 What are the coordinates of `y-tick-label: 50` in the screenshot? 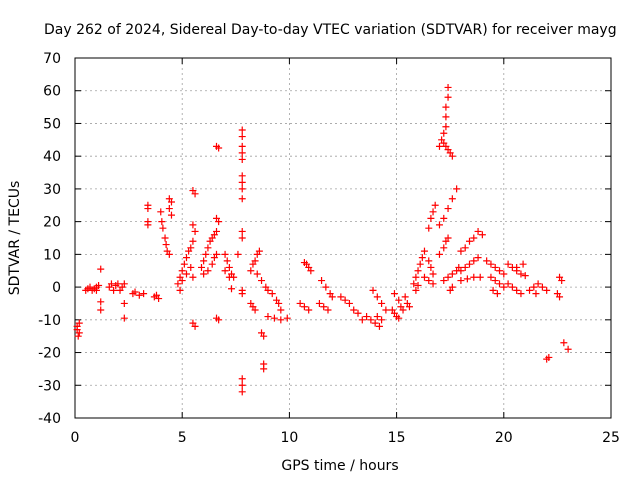 It's located at (52, 124).